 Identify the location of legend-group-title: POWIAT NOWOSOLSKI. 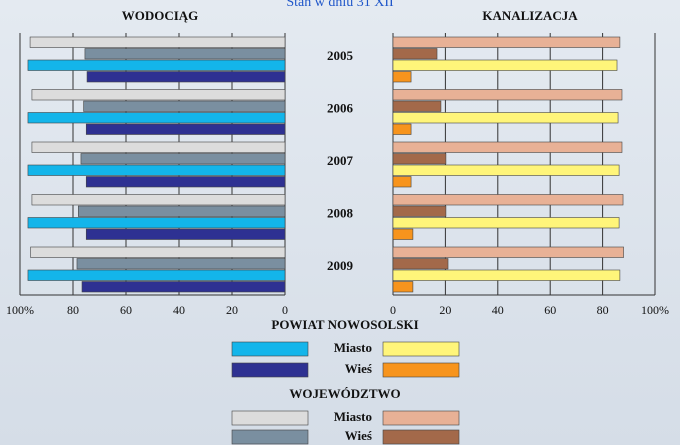
(344, 324).